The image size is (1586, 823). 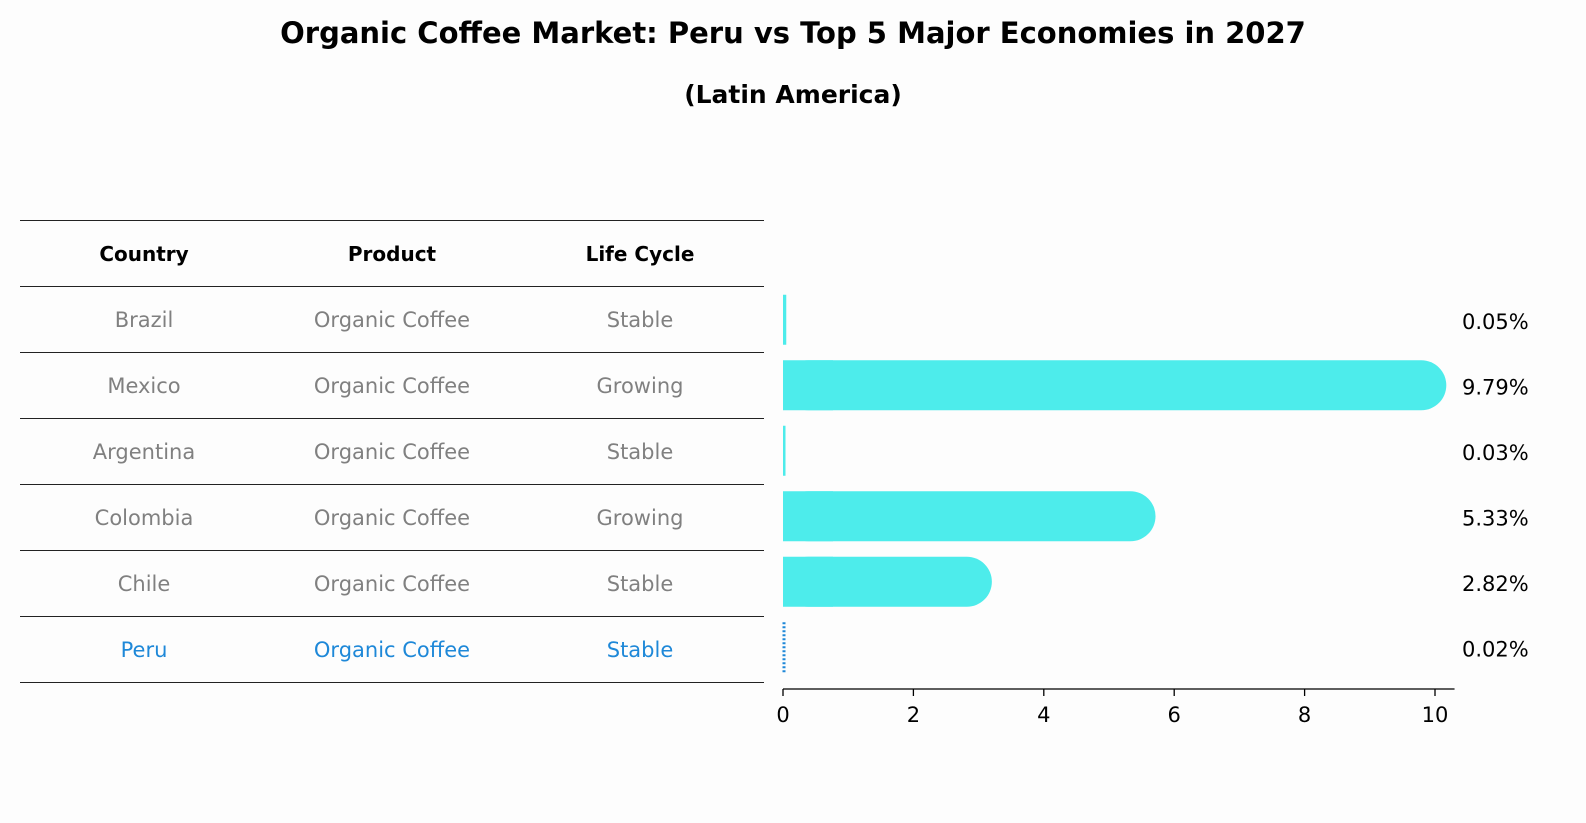 What do you see at coordinates (1495, 453) in the screenshot?
I see `value-label: 0.03%` at bounding box center [1495, 453].